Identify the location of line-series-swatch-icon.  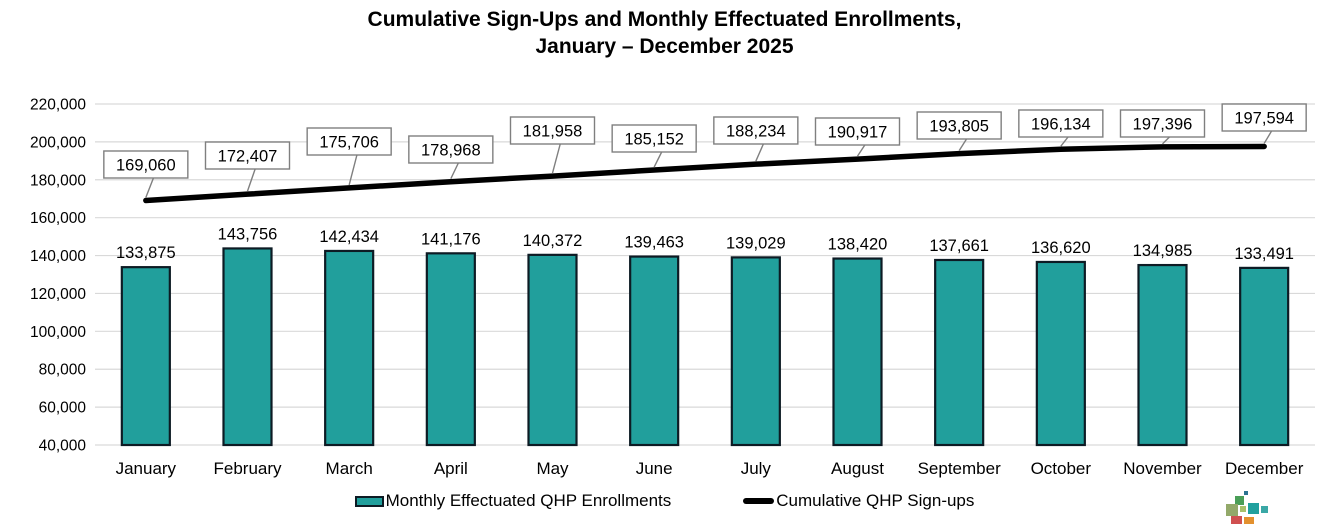
(759, 501).